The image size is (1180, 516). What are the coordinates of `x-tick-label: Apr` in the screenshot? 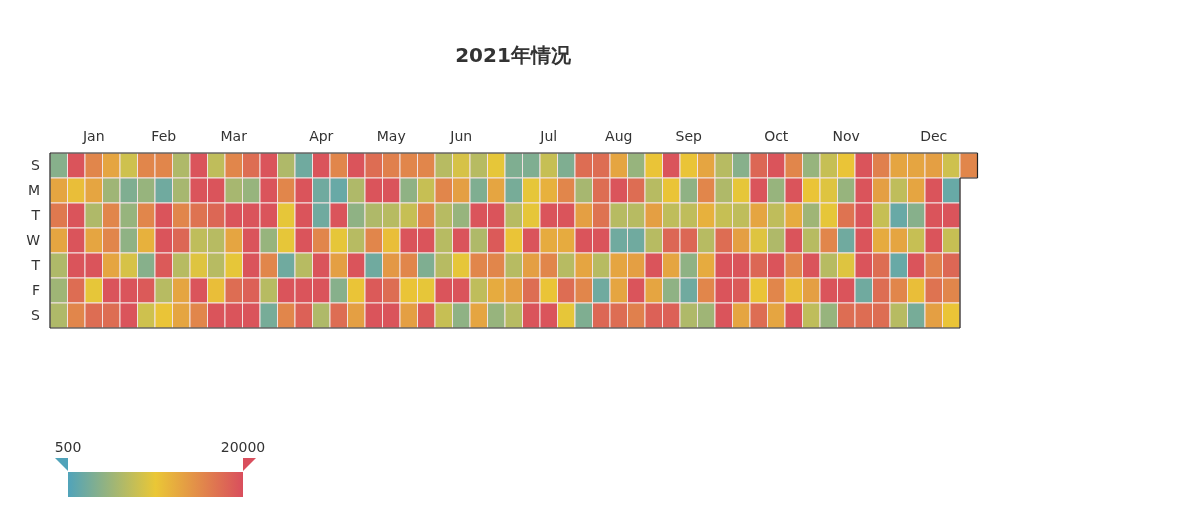 It's located at (321, 136).